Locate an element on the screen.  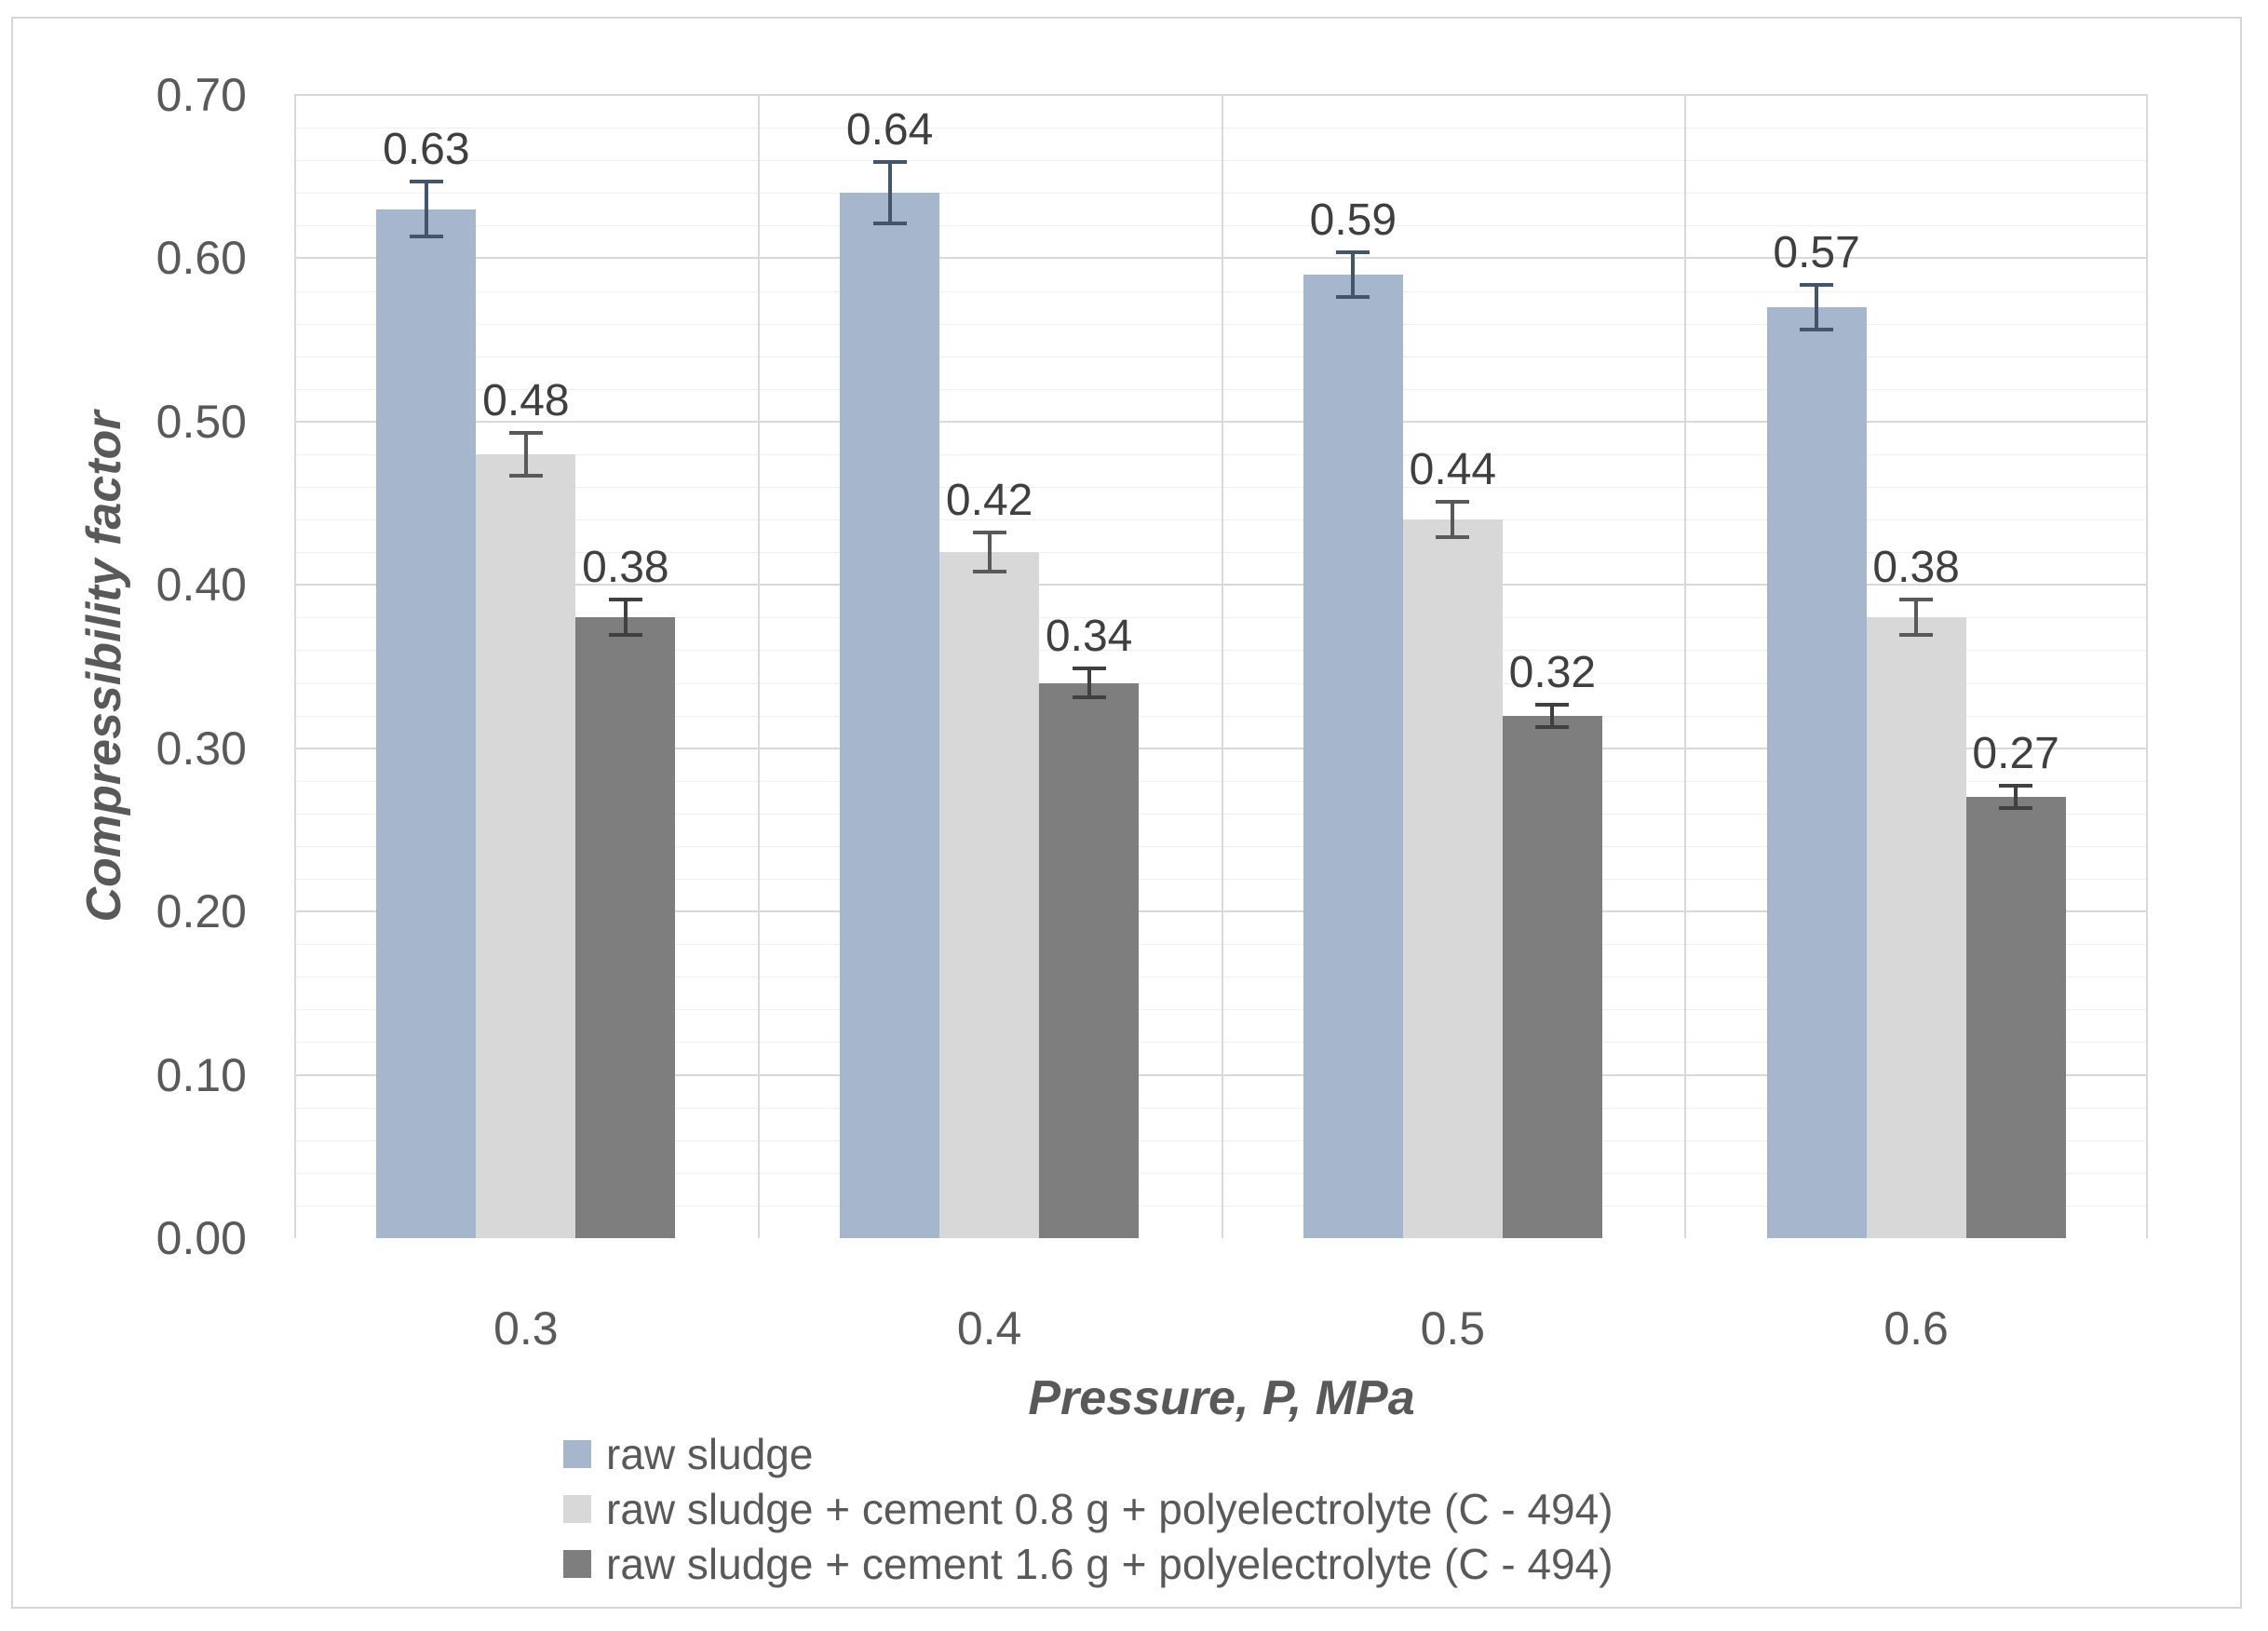
x-tick-label: 0.3 is located at coordinates (526, 1328).